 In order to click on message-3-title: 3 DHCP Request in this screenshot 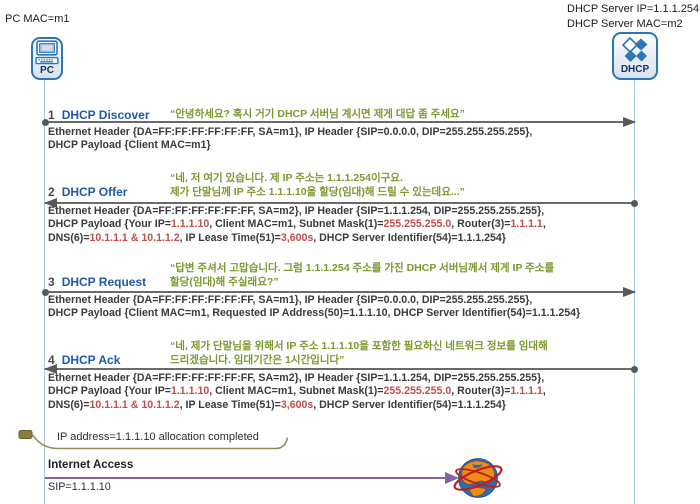, I will do `click(97, 282)`.